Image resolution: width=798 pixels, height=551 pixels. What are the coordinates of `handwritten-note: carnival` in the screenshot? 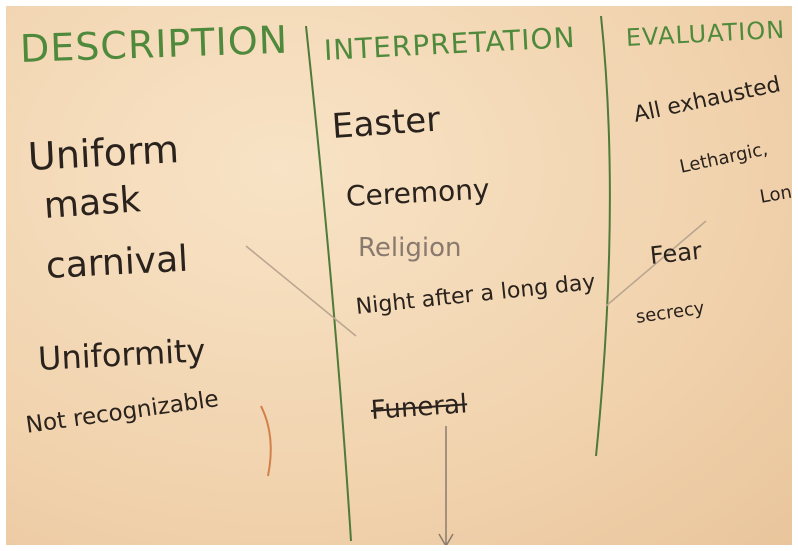 It's located at (117, 262).